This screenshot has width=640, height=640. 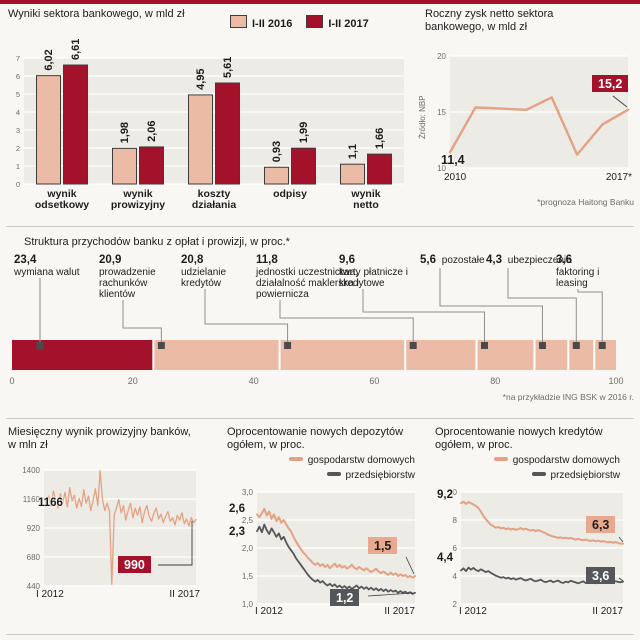 I want to click on xtick-credits-end: II 2017, so click(x=607, y=611).